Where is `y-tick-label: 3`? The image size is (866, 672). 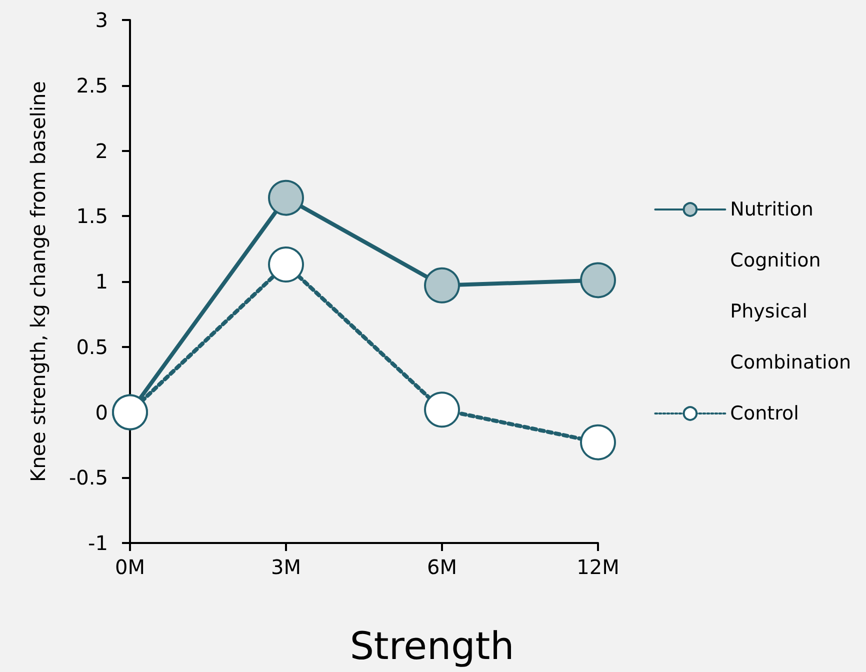 y-tick-label: 3 is located at coordinates (101, 20).